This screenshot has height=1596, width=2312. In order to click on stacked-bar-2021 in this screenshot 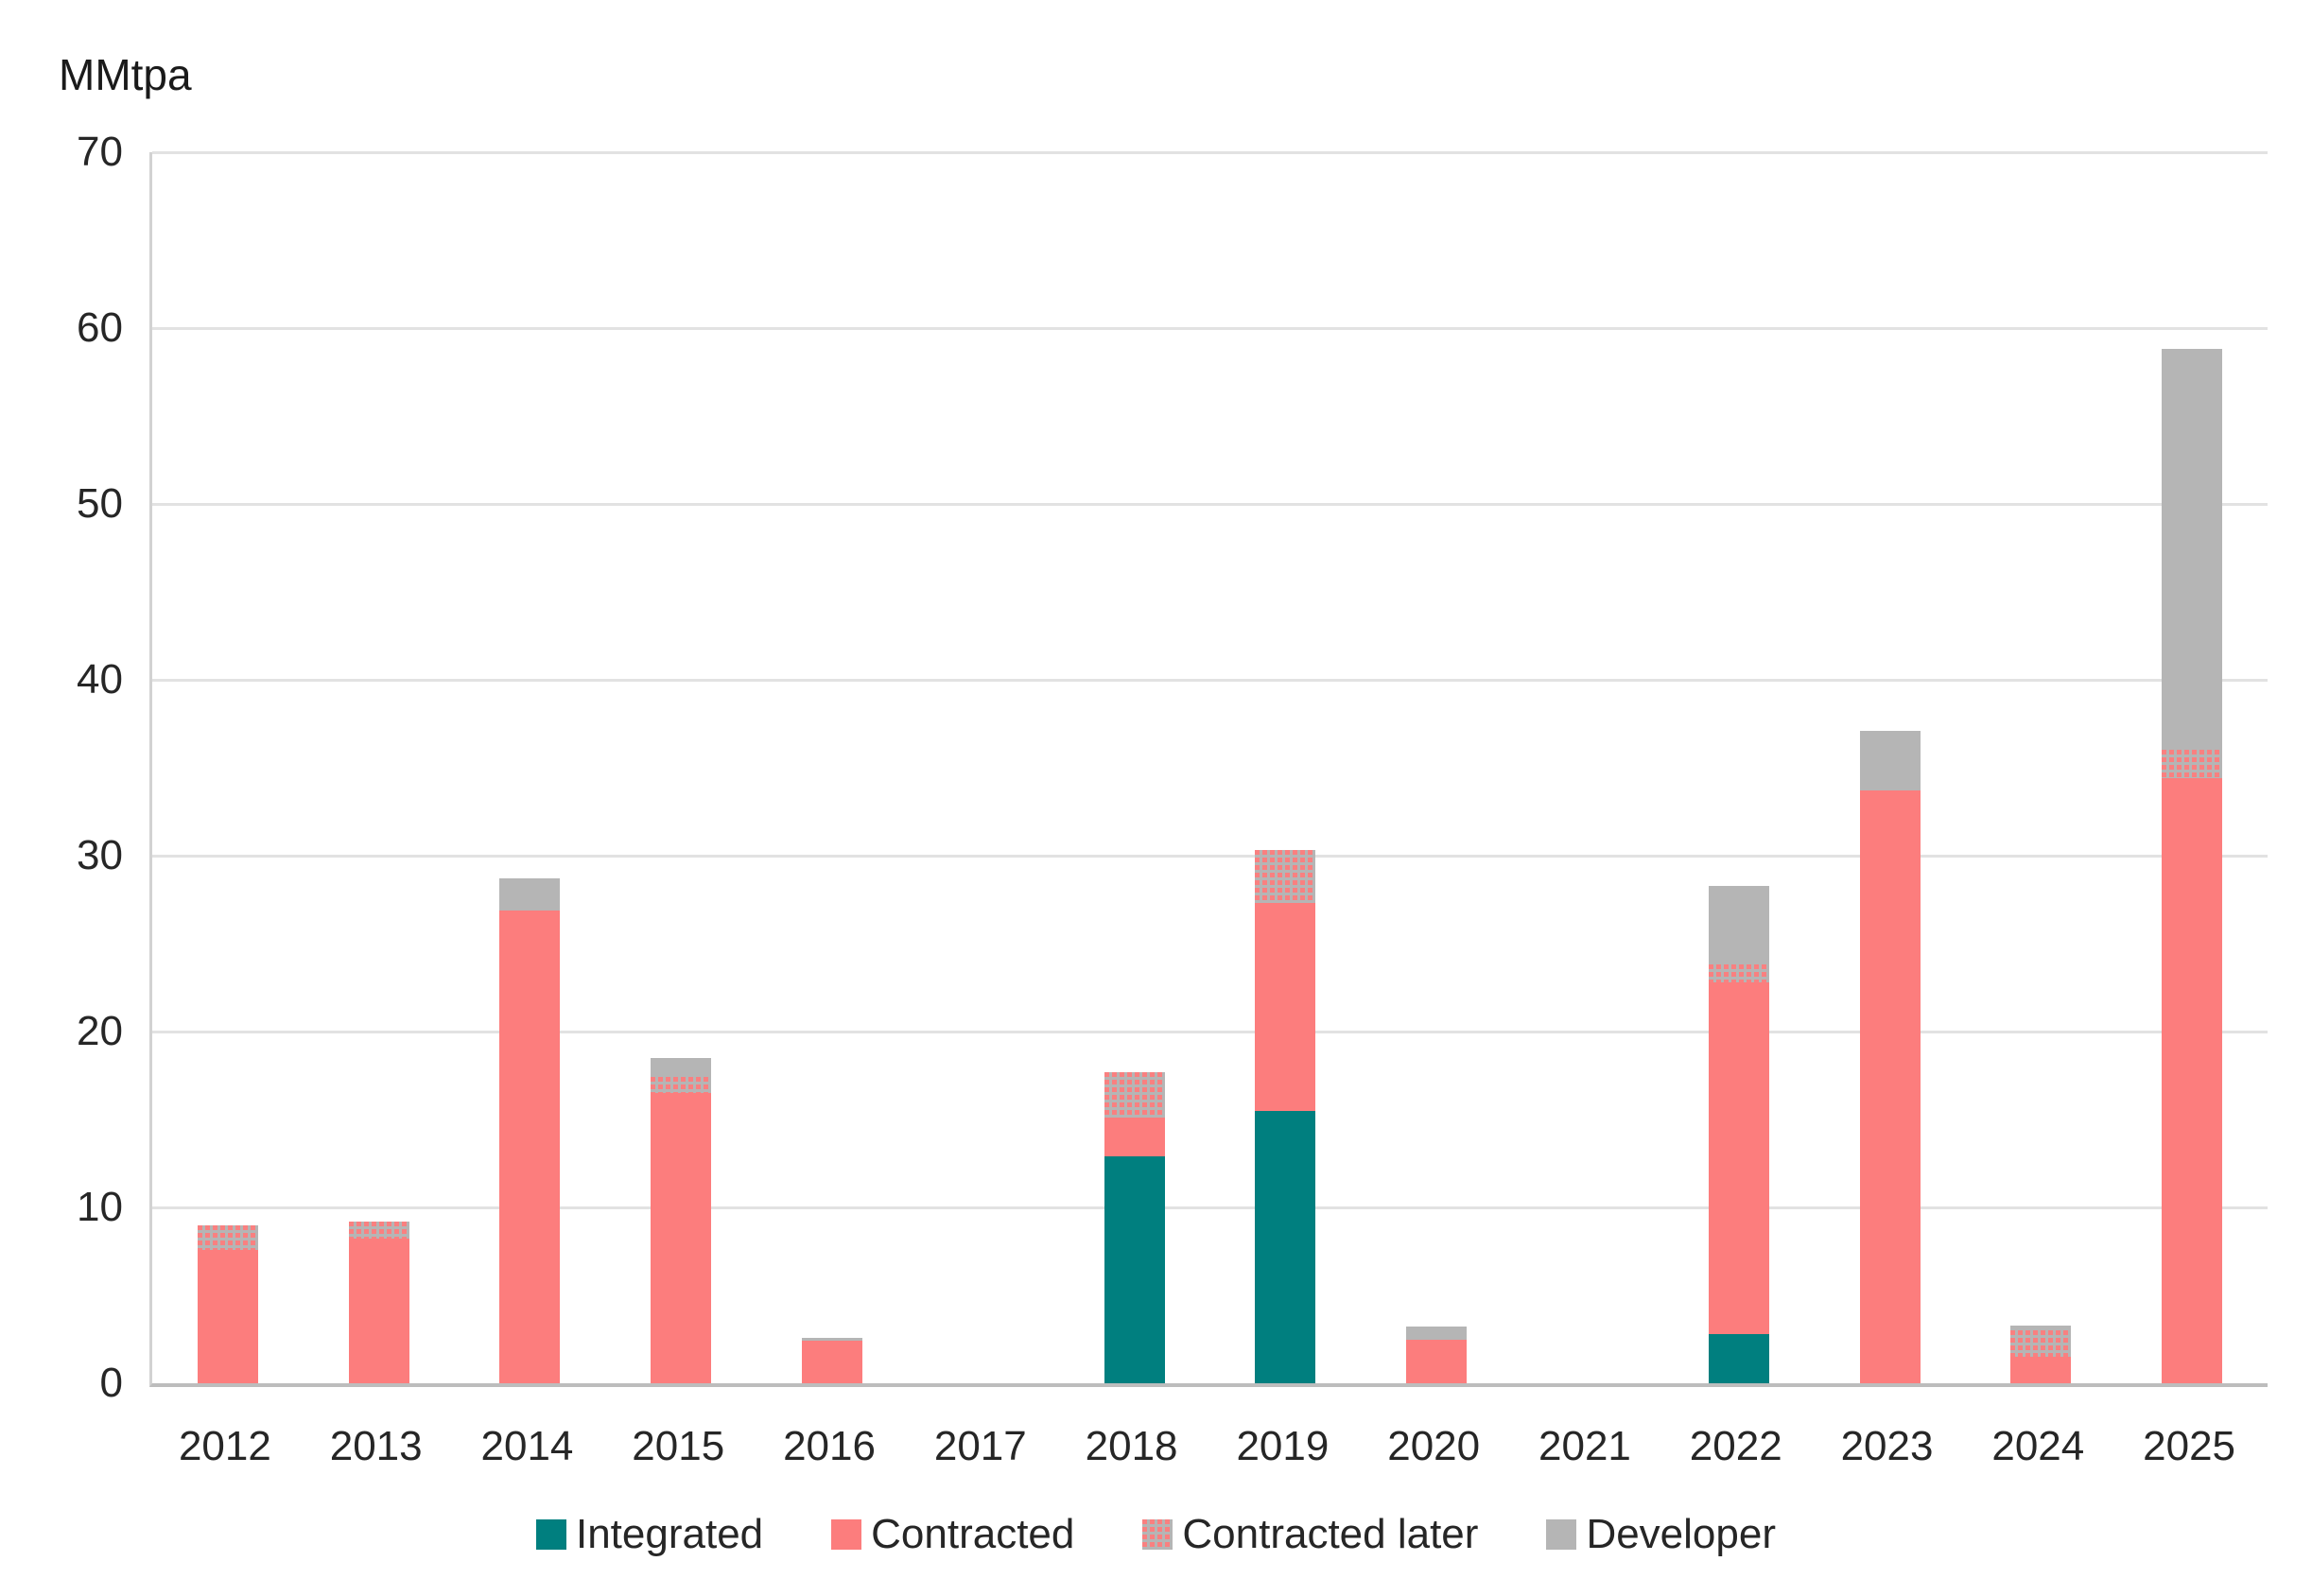, I will do `click(1588, 767)`.